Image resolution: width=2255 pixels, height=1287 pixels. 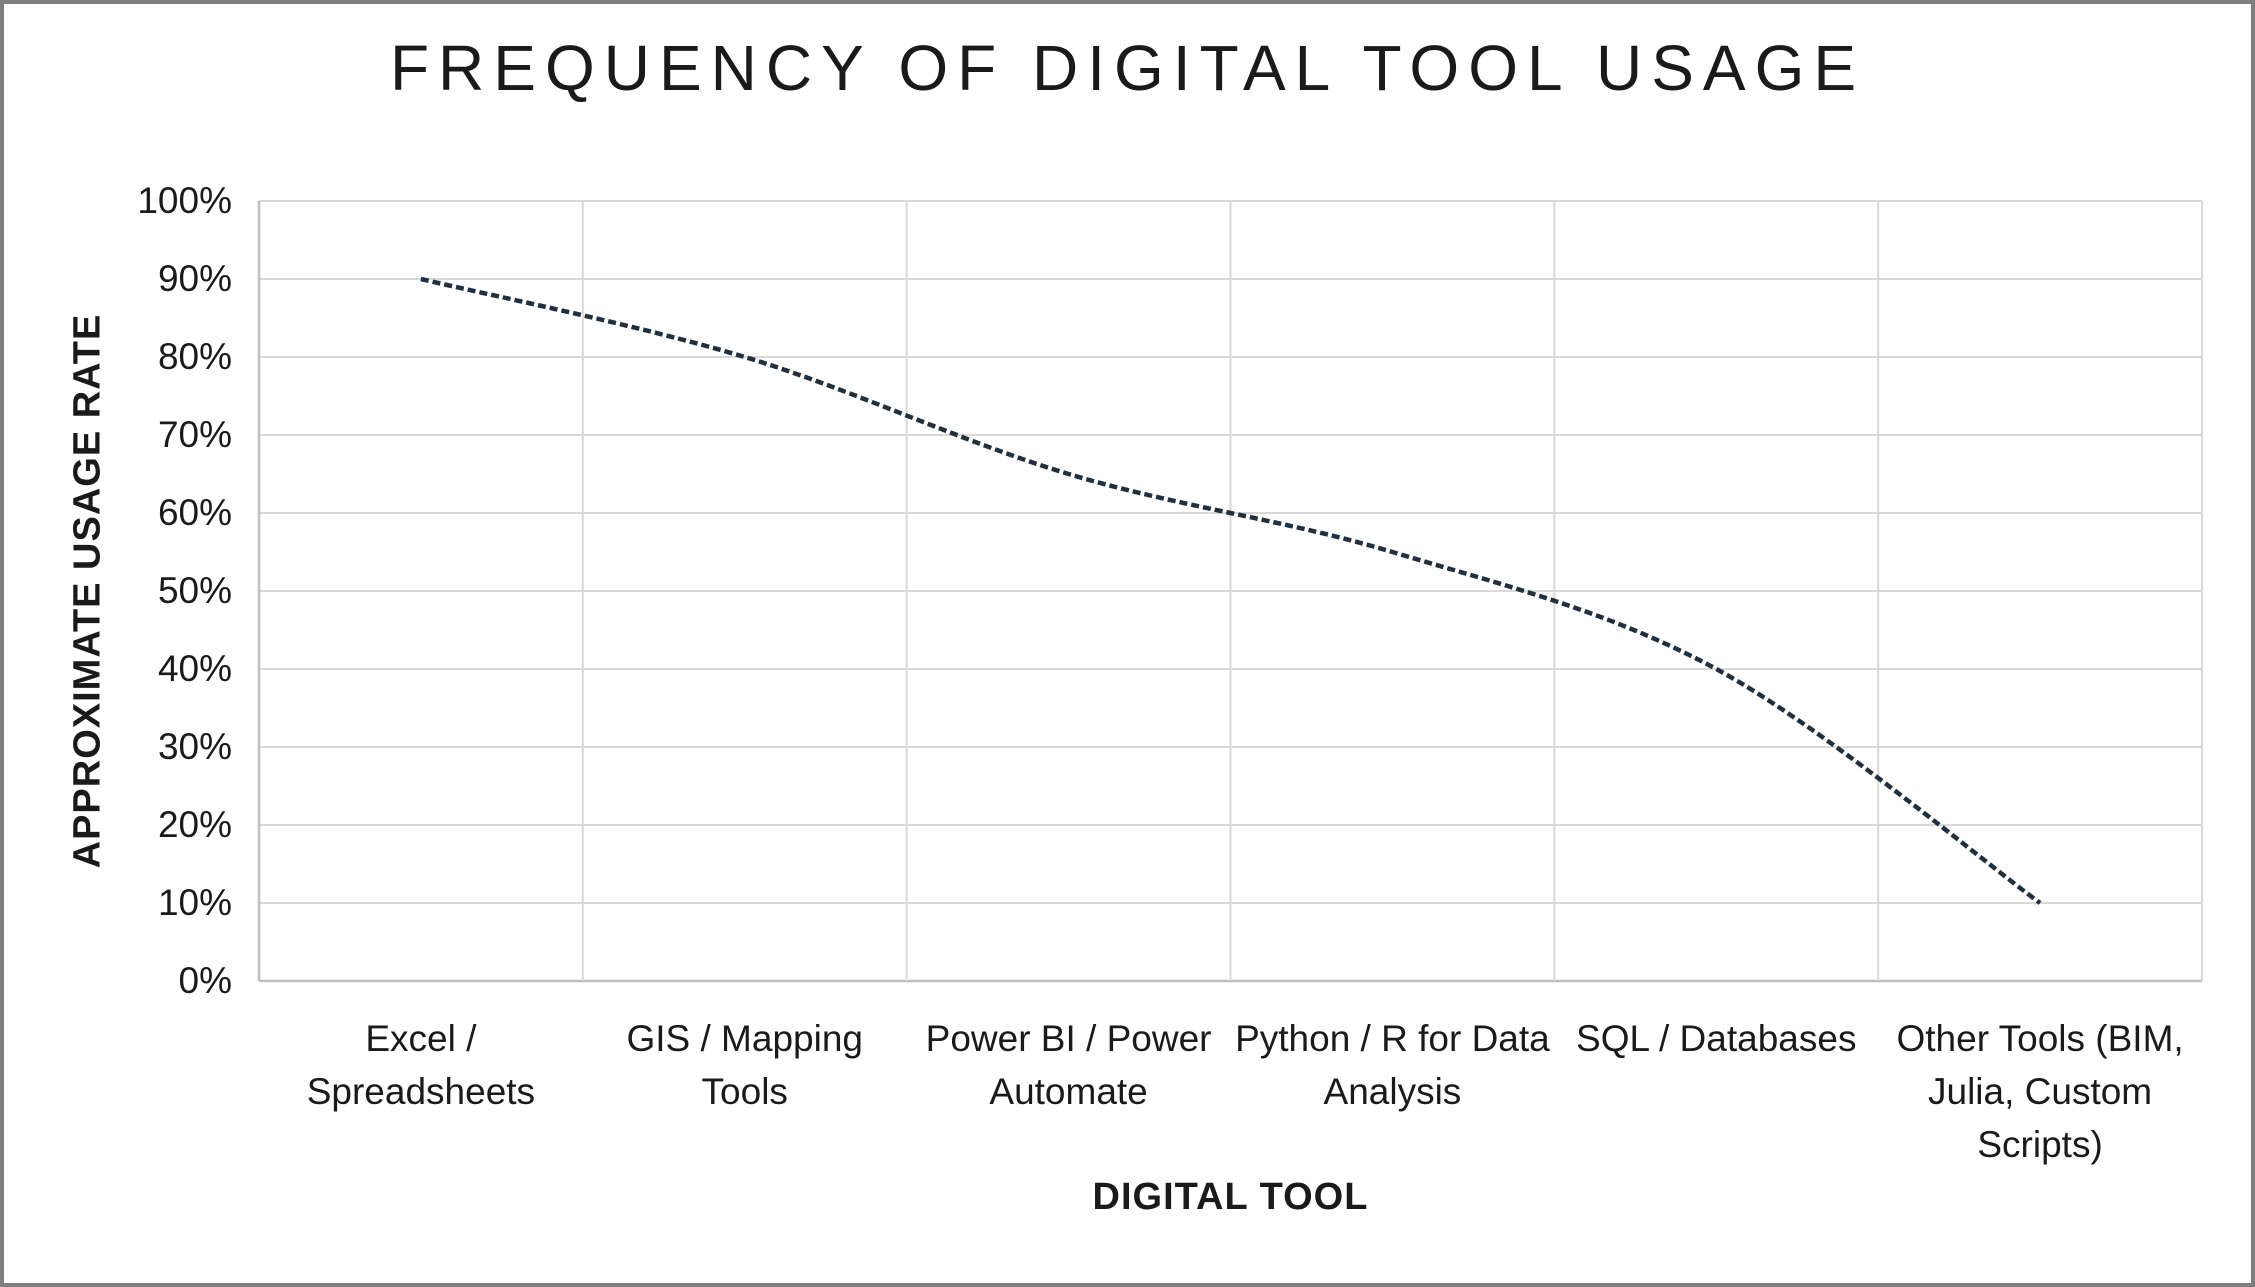 I want to click on x-axis-title: DIGITAL TOOL, so click(x=1230, y=1197).